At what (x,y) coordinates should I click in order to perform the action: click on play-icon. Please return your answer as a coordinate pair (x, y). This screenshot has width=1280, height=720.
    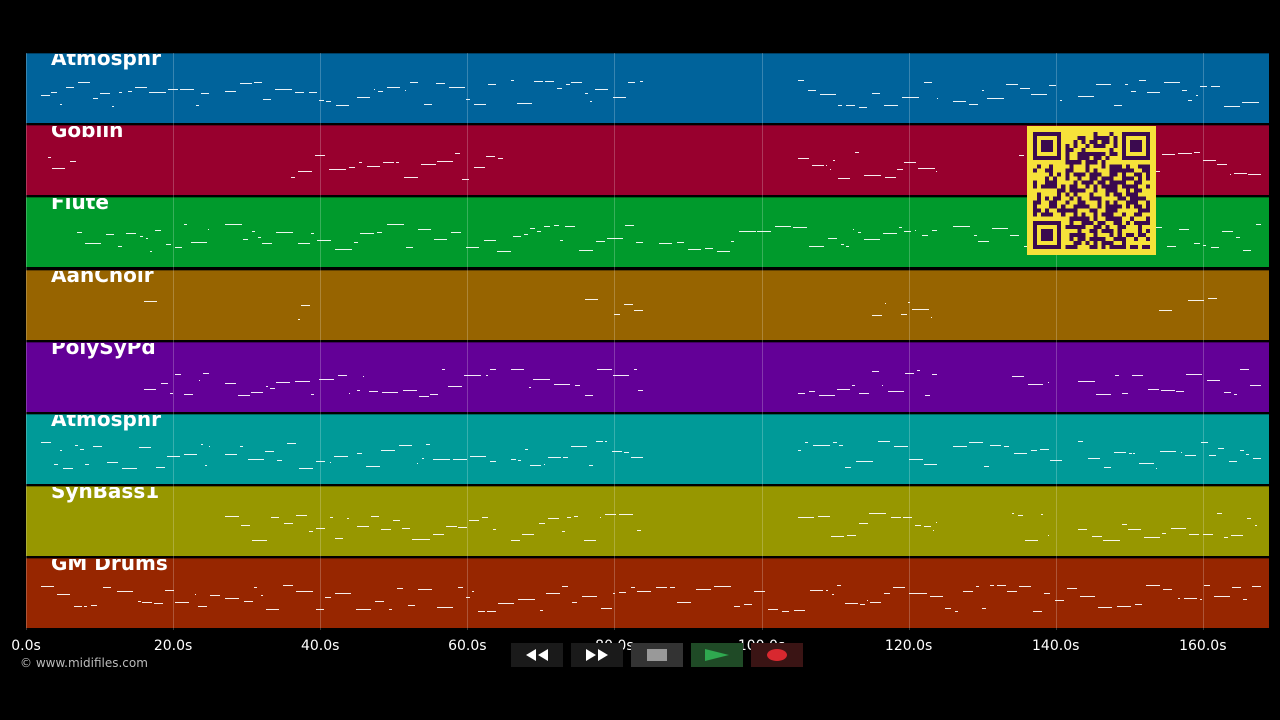
    Looking at the image, I should click on (717, 655).